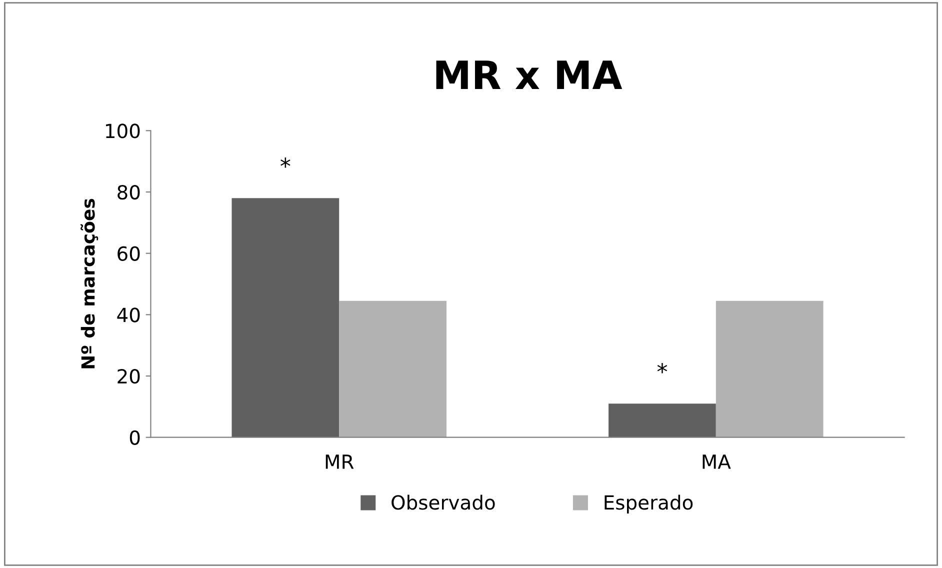 This screenshot has height=568, width=942. Describe the element at coordinates (89, 283) in the screenshot. I see `y-axis-title: Nº de marcações` at that location.